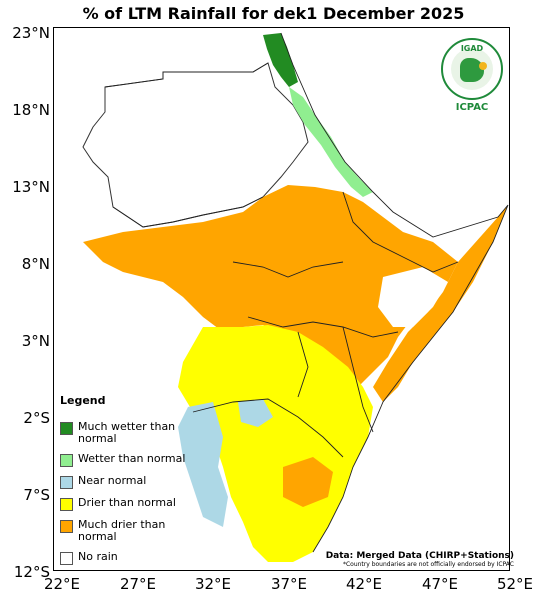 The height and width of the screenshot is (600, 547). What do you see at coordinates (255, 413) in the screenshot?
I see `region-near-normal-lake` at bounding box center [255, 413].